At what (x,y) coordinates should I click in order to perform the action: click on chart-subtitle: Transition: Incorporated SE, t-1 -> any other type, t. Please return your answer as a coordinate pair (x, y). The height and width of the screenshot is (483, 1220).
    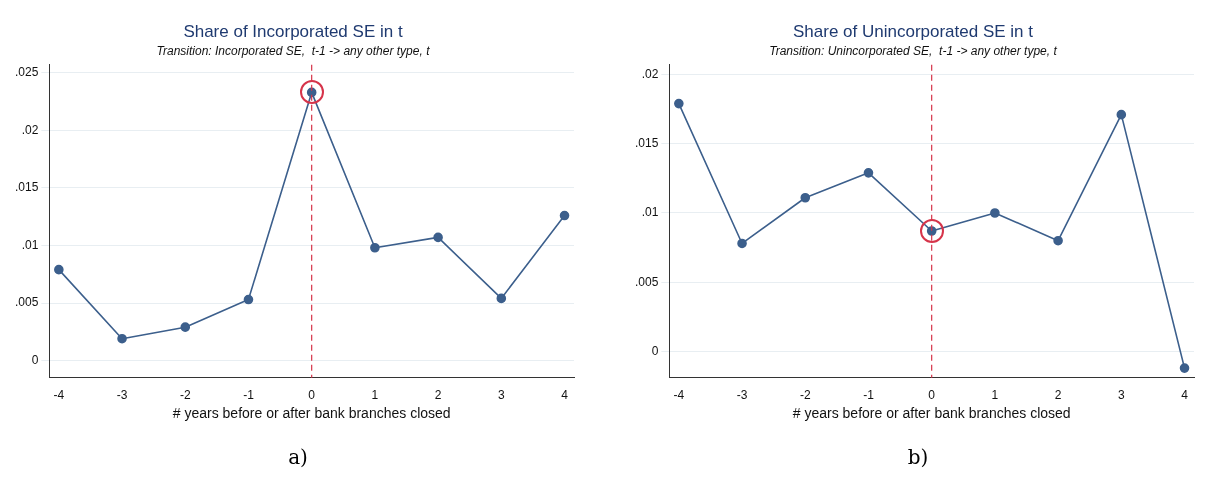
    Looking at the image, I should click on (293, 50).